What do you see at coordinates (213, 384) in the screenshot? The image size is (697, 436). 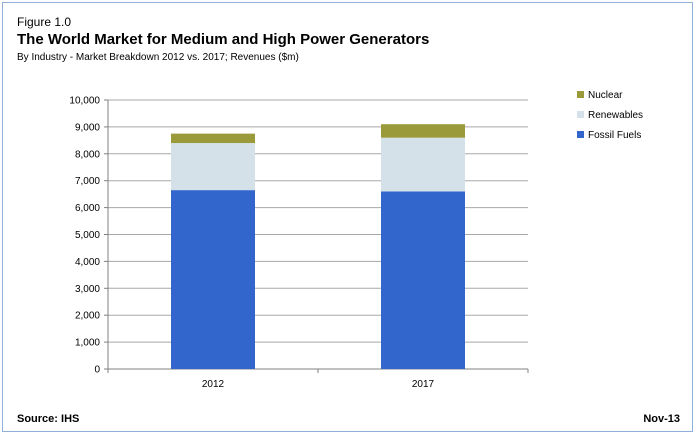 I see `x-tick-label: 2012` at bounding box center [213, 384].